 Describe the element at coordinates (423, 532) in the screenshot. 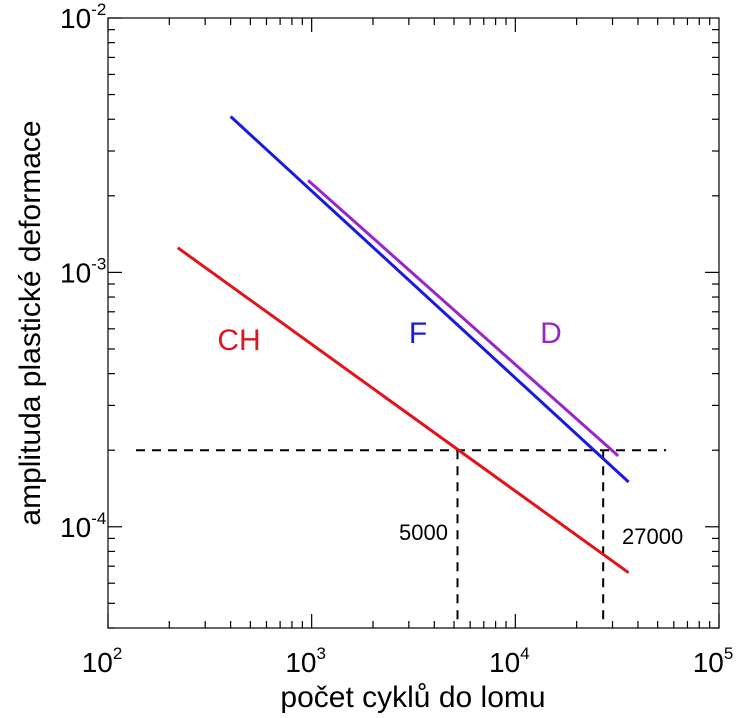

I see `reference-value-label: 5000` at that location.